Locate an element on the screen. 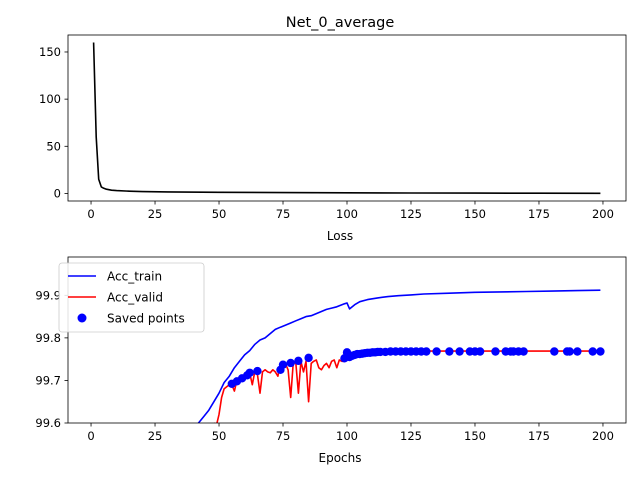 This screenshot has width=640, height=480. legend-valid-label: Acc_valid is located at coordinates (135, 298).